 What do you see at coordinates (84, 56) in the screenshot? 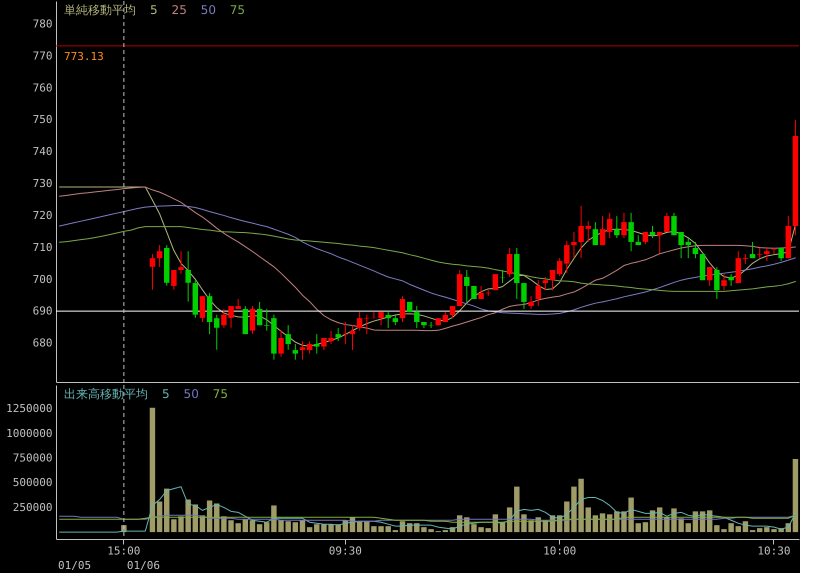
I see `ref-line-label: 773.13` at bounding box center [84, 56].